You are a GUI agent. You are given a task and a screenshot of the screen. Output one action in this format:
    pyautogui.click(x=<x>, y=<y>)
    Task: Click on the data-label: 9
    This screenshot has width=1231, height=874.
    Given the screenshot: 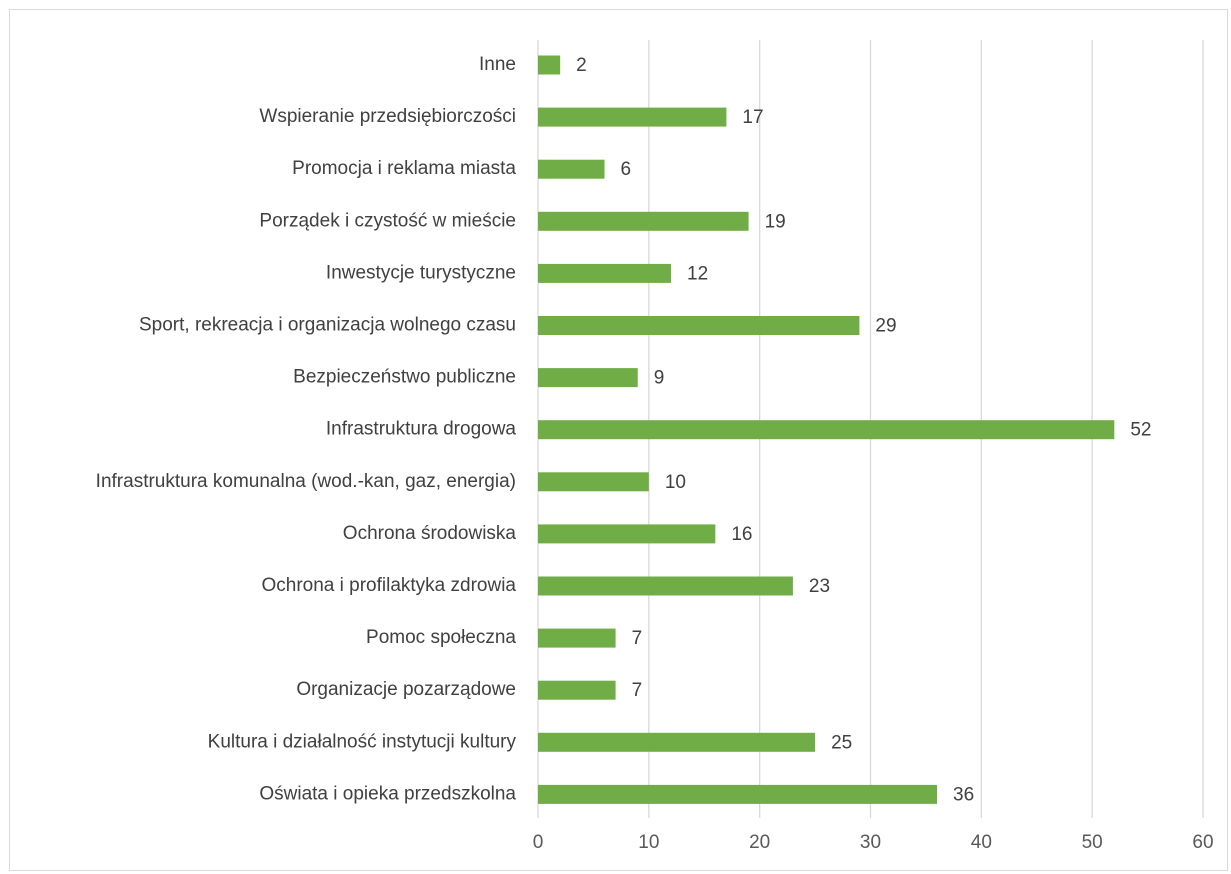 What is the action you would take?
    pyautogui.click(x=659, y=378)
    